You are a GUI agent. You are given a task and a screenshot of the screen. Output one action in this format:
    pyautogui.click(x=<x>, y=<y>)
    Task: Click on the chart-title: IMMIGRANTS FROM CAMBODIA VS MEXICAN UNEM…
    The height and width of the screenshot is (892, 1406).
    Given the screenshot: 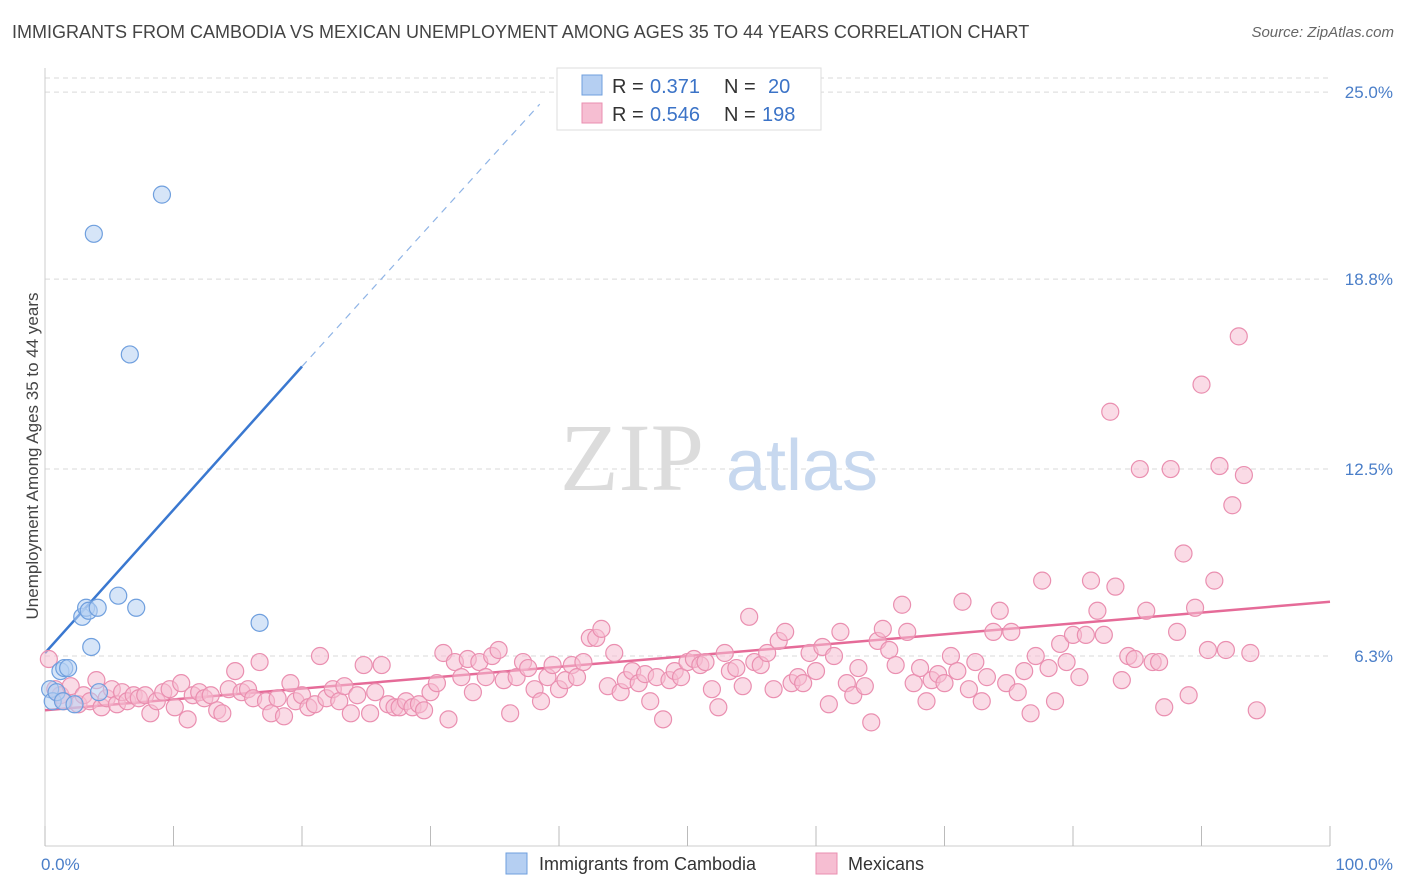 What is the action you would take?
    pyautogui.click(x=521, y=32)
    